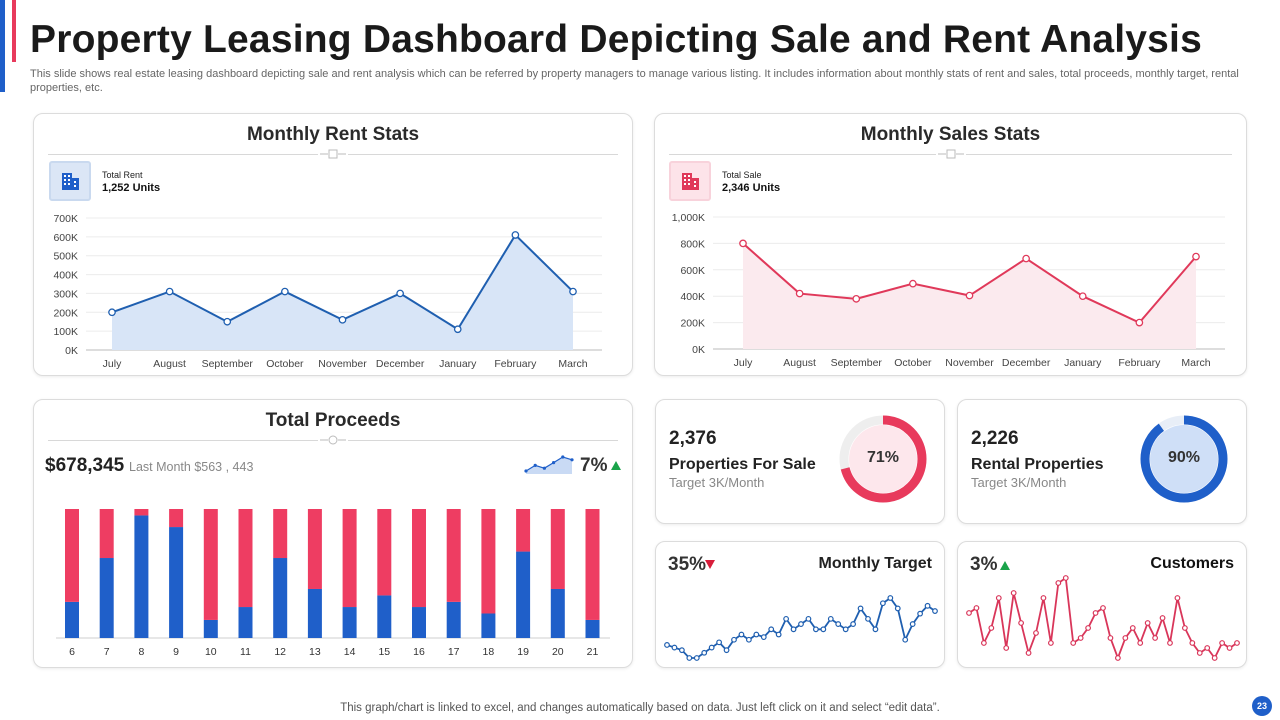  Describe the element at coordinates (334, 580) in the screenshot. I see `proceeds-bar-chart: 6 7 8 9 10 11 12 13 14 15 16 17 18 19 20 21` at that location.